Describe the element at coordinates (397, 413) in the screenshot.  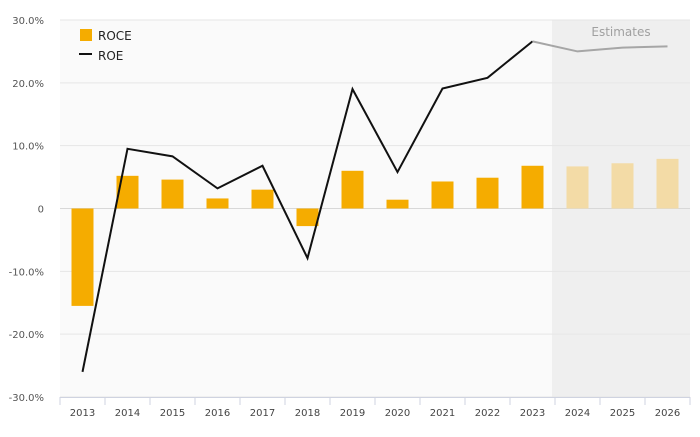
I see `x-tick-label: 2020` at that location.